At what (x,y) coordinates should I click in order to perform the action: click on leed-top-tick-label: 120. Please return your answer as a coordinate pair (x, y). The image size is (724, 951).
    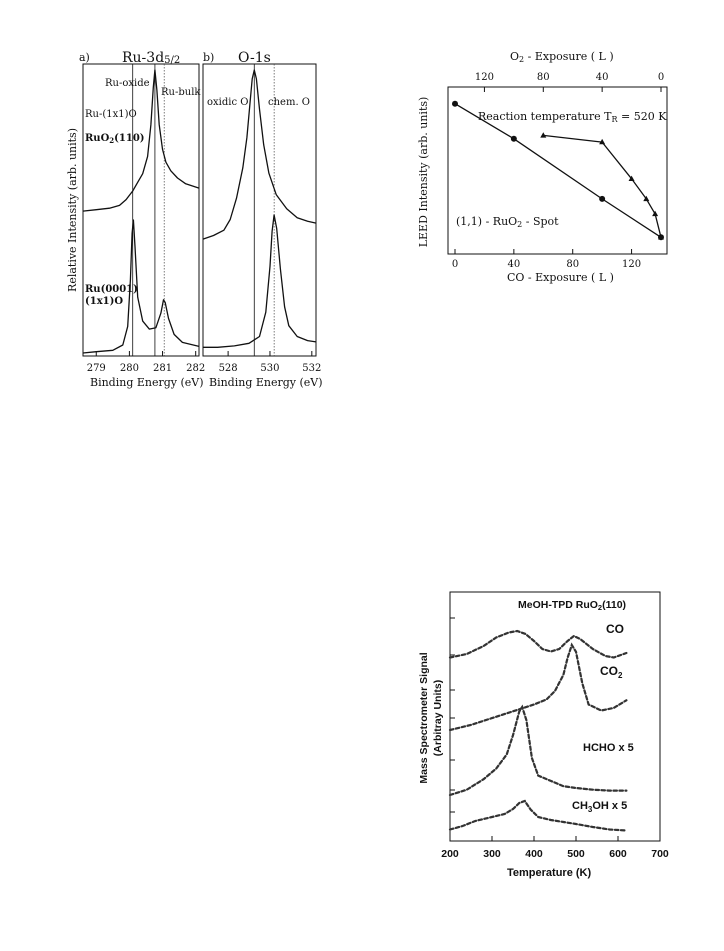
    Looking at the image, I should click on (484, 77).